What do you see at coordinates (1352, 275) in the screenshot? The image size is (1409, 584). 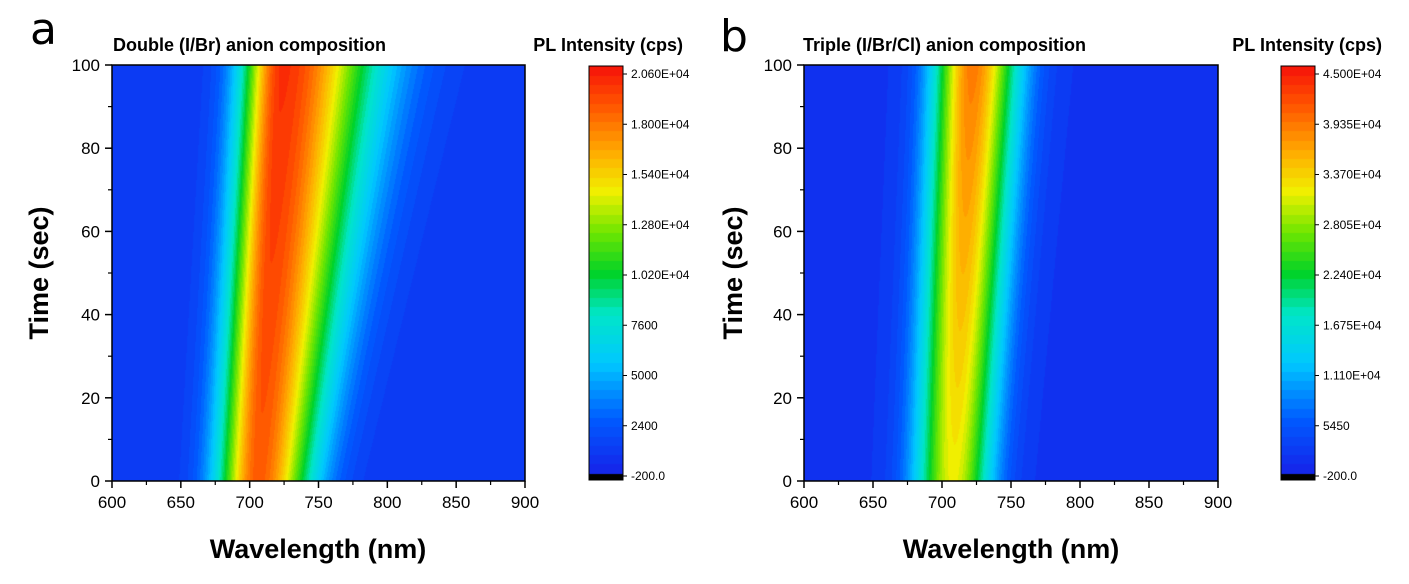 I see `colorbar-tick-label: 2.240E+04` at bounding box center [1352, 275].